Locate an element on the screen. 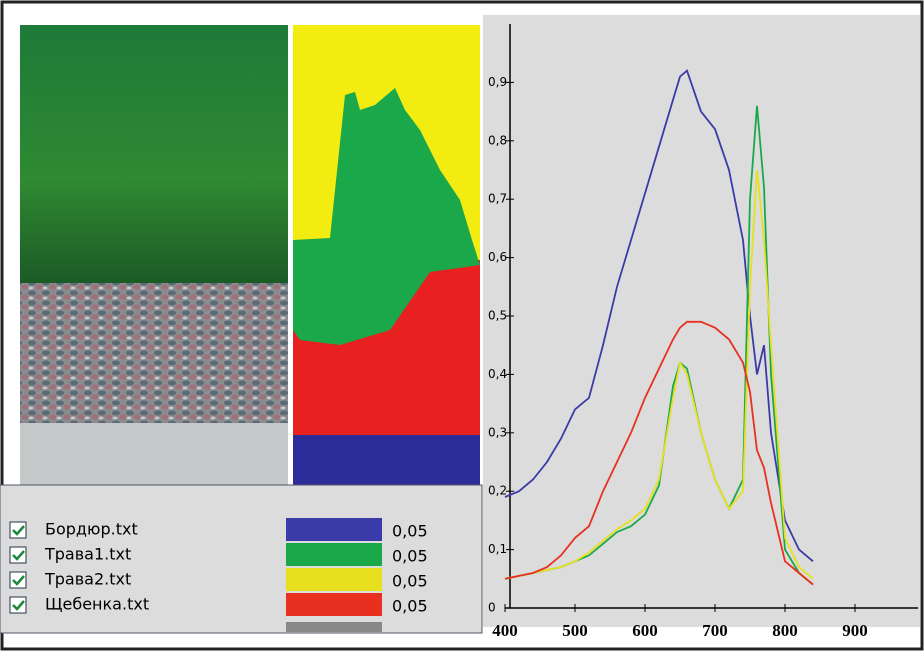 This screenshot has height=651, width=924. y-tick-label: 0,9 is located at coordinates (497, 82).